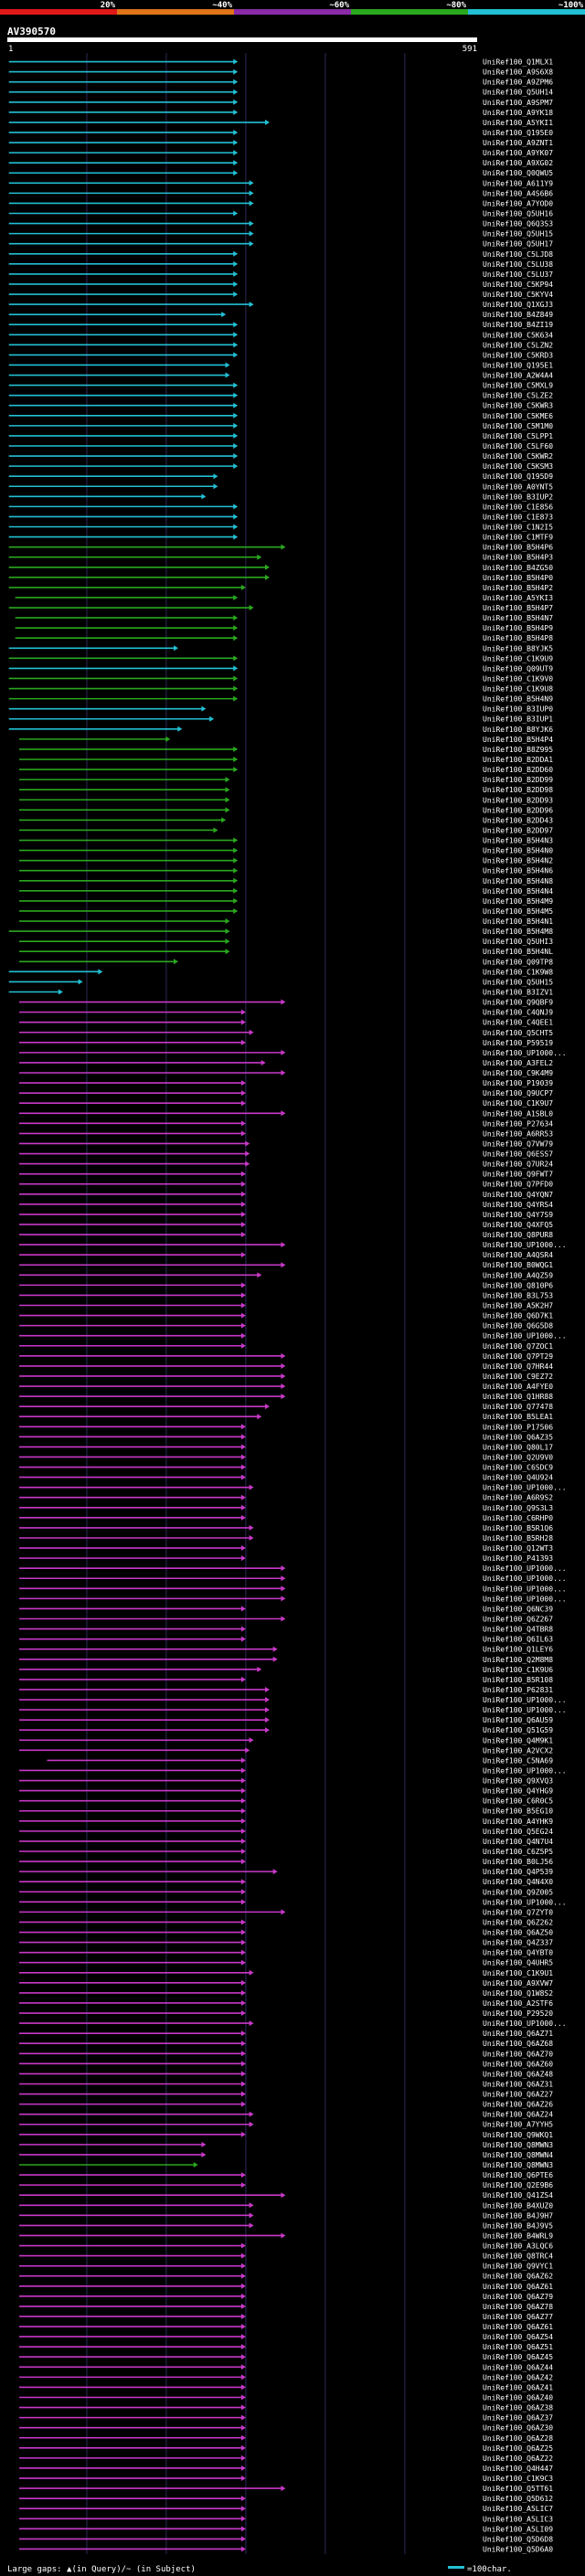 The width and height of the screenshot is (585, 2576). Describe the element at coordinates (518, 2519) in the screenshot. I see `hit-label: UniRef100_A5LIC3` at that location.